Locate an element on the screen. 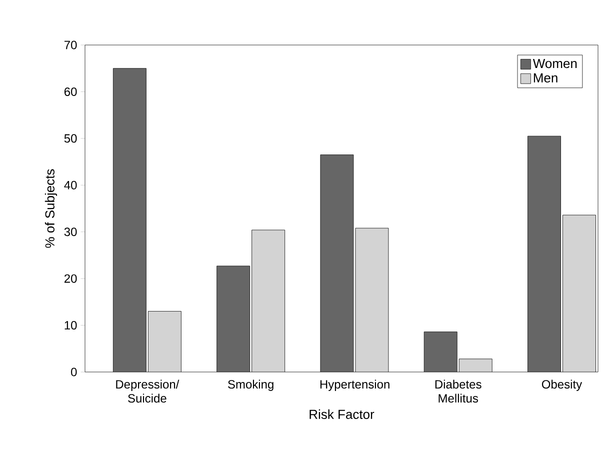 Image resolution: width=611 pixels, height=468 pixels. y-tick-label: 0 is located at coordinates (74, 372).